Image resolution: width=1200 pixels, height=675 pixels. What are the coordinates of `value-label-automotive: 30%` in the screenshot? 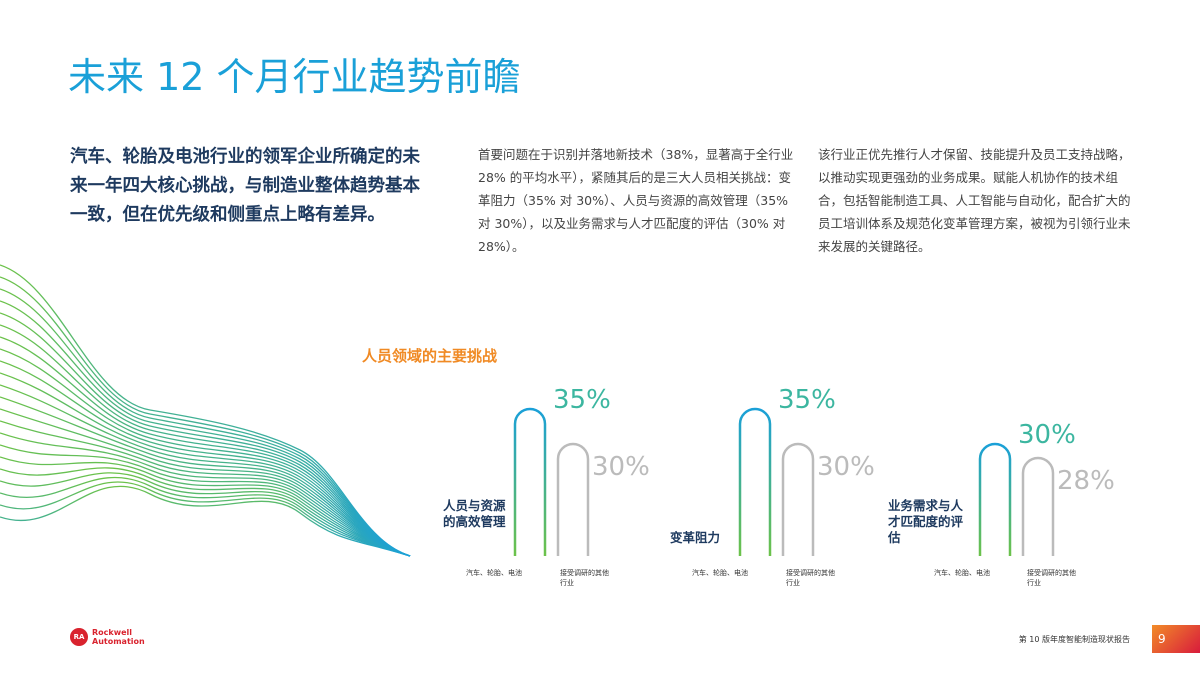 It's located at (1047, 435).